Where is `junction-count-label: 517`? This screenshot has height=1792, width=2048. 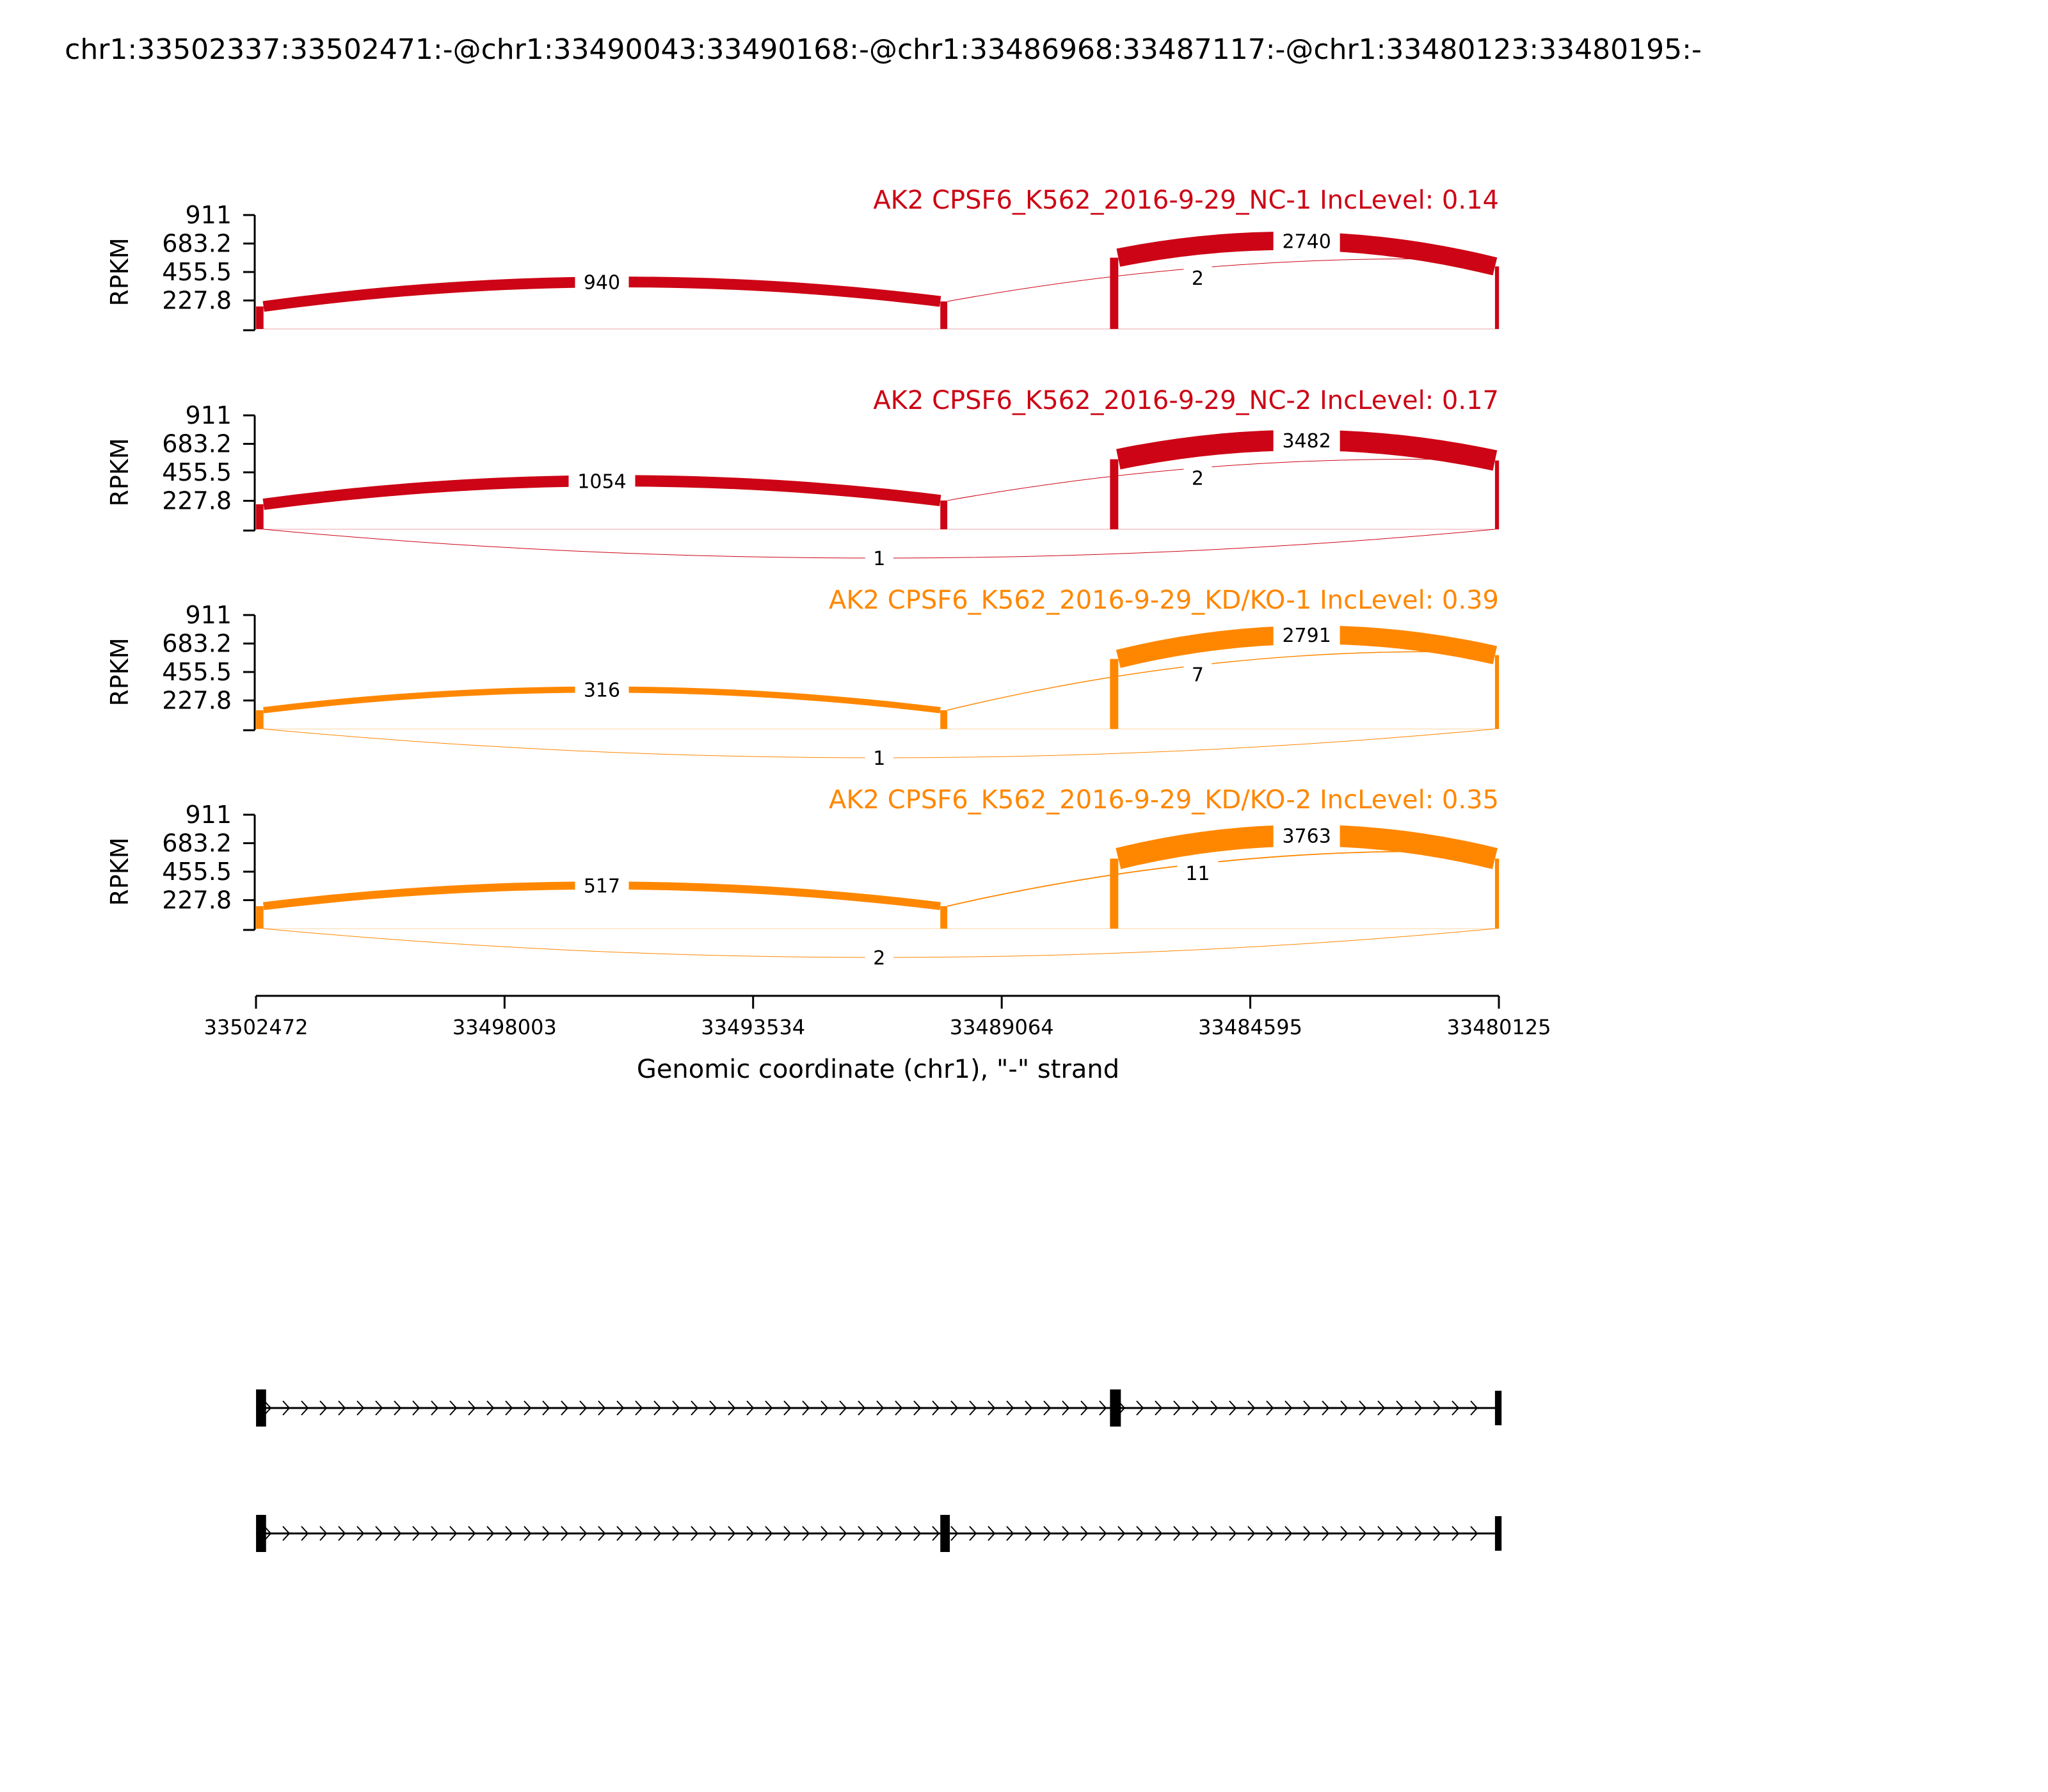 junction-count-label: 517 is located at coordinates (602, 887).